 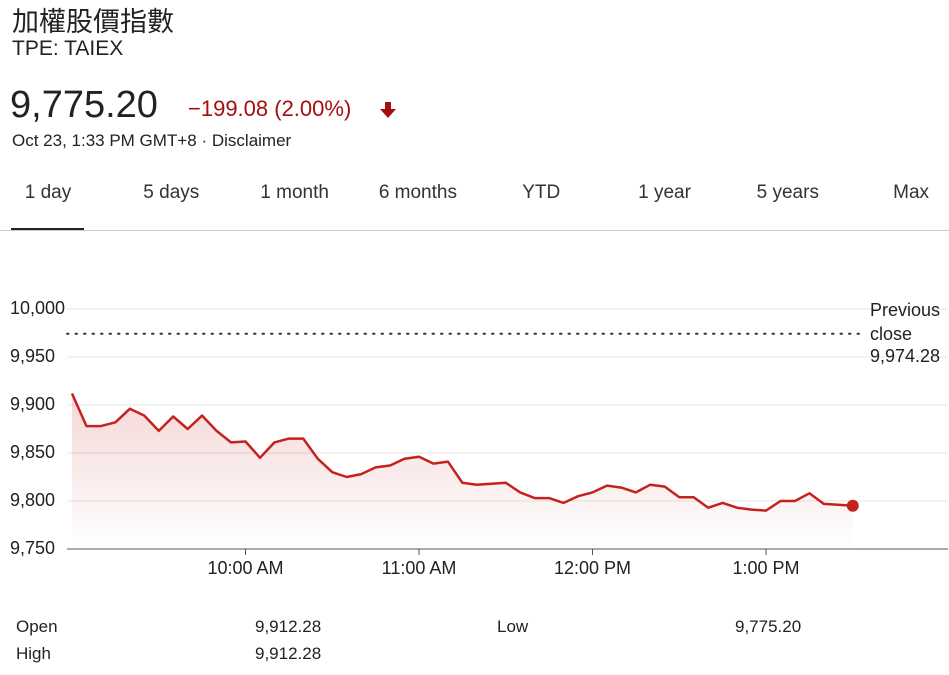 What do you see at coordinates (664, 192) in the screenshot?
I see `tab: 1 year` at bounding box center [664, 192].